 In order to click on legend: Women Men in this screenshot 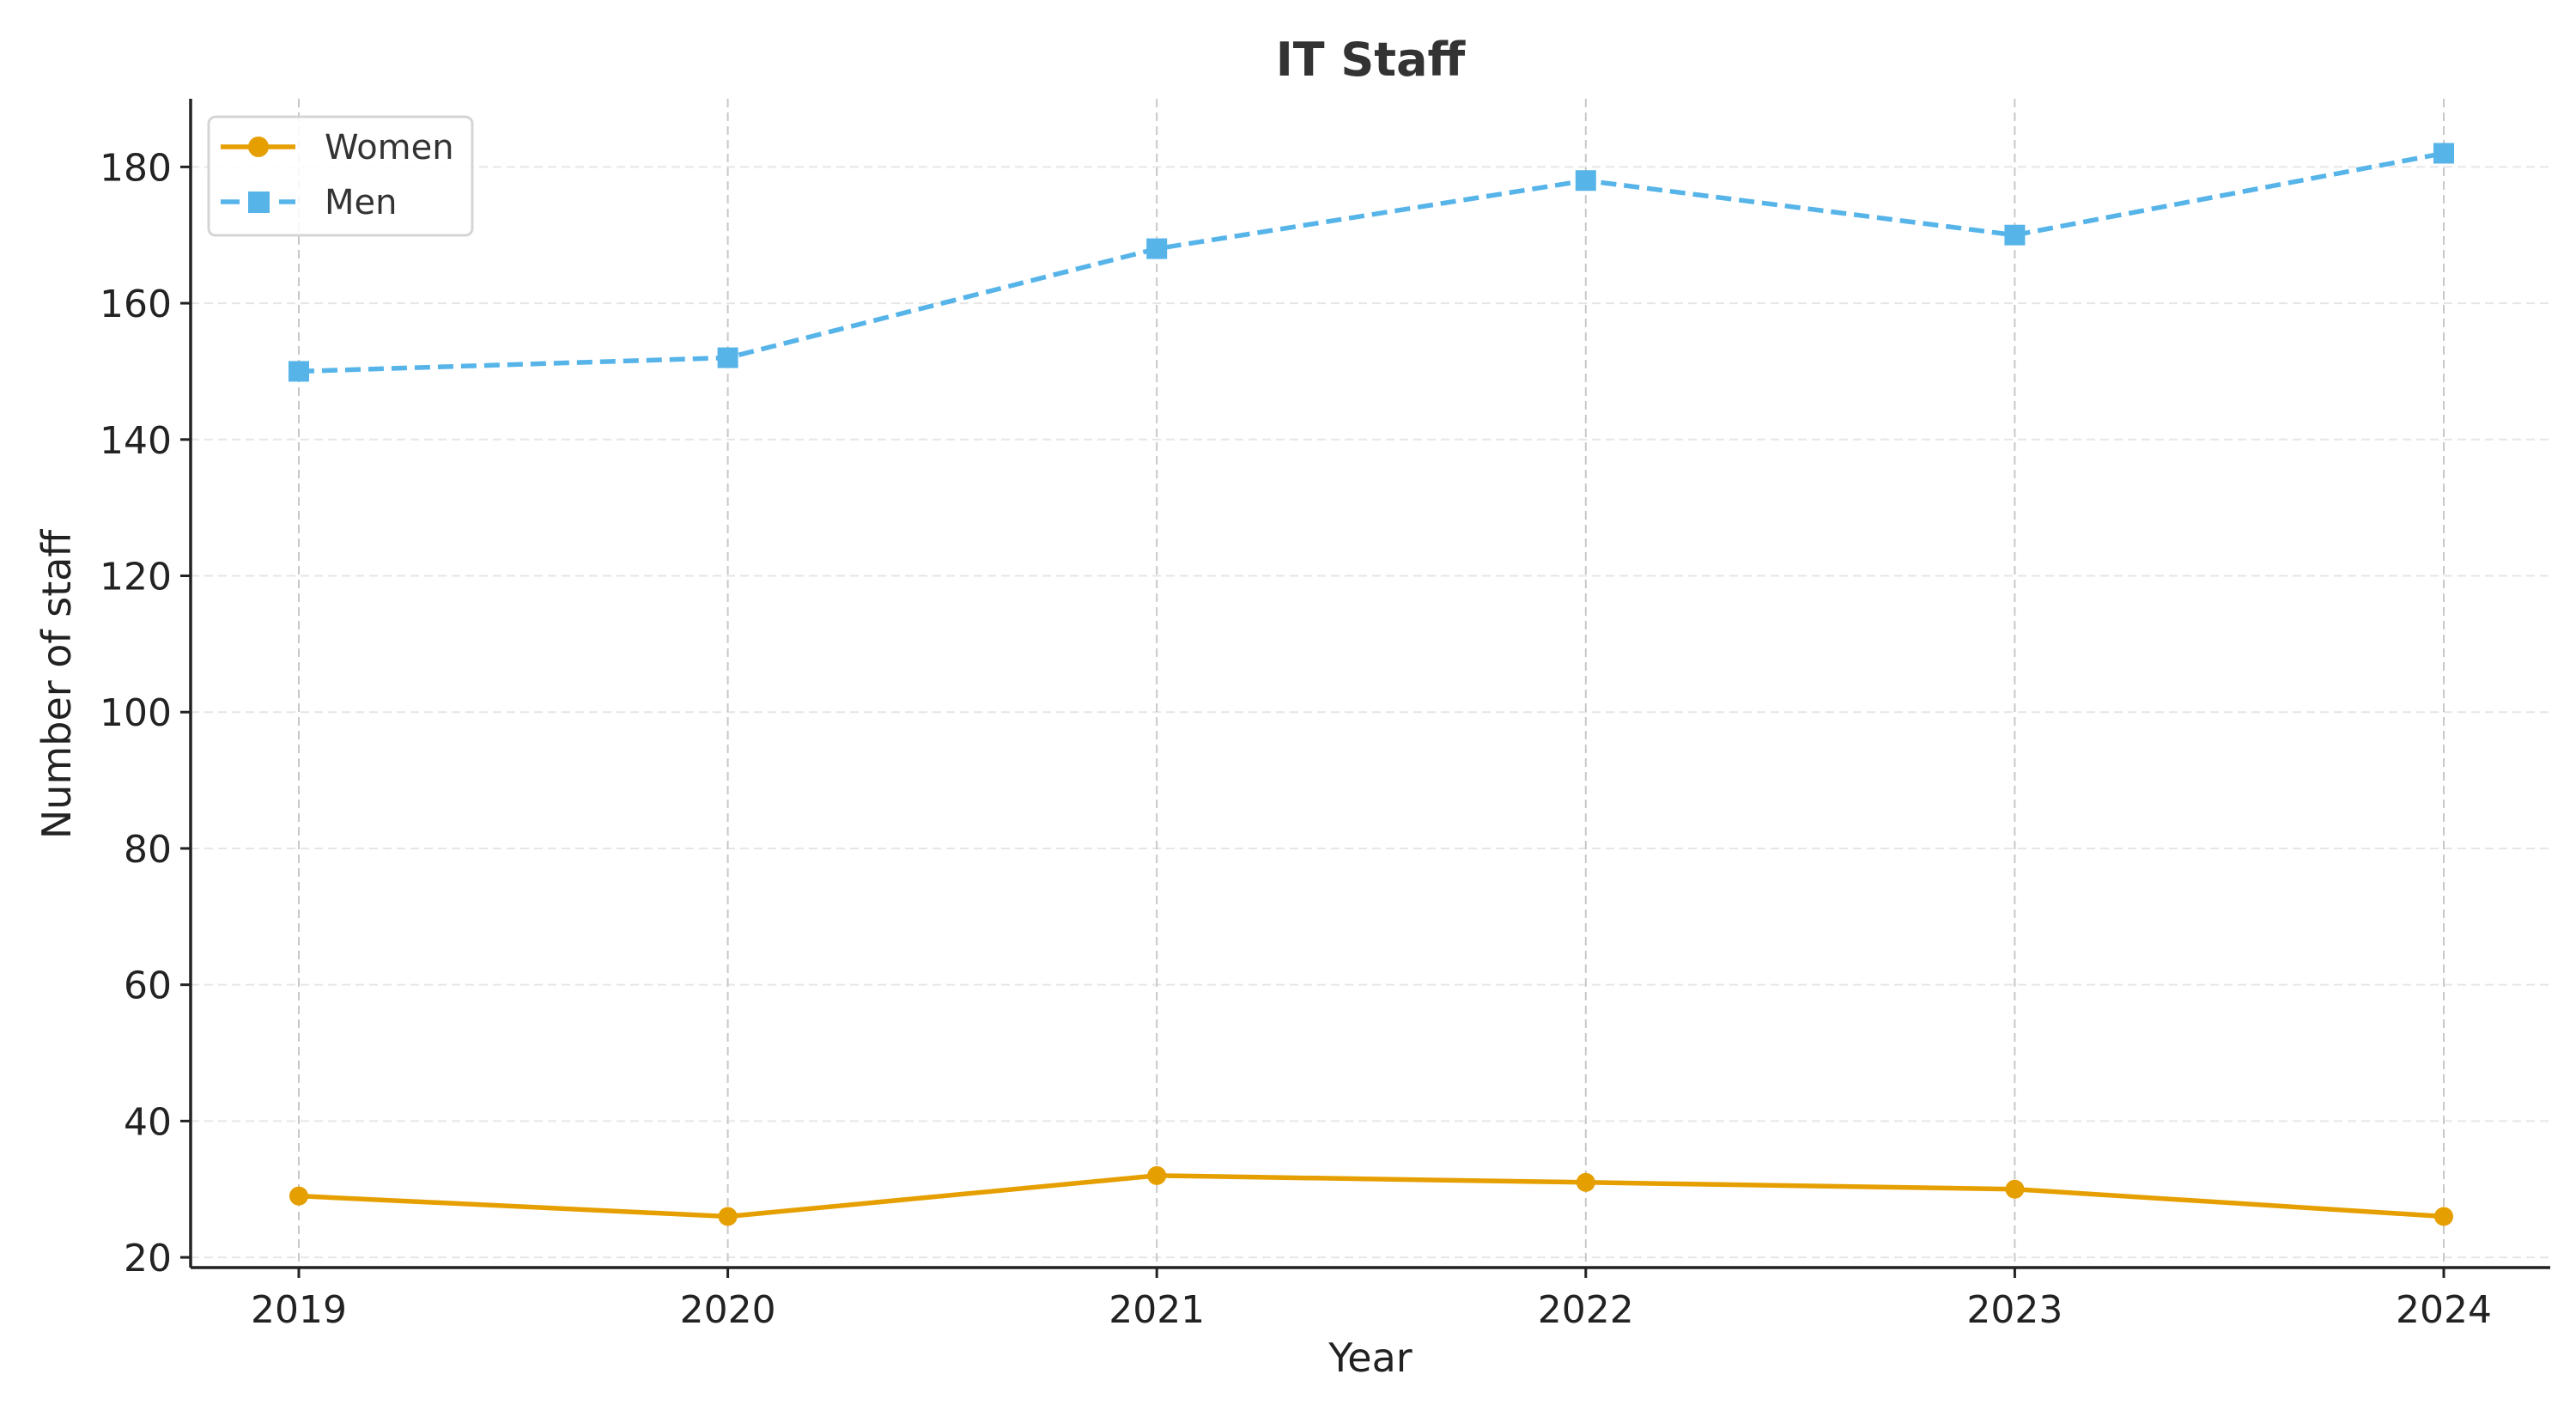, I will do `click(340, 176)`.